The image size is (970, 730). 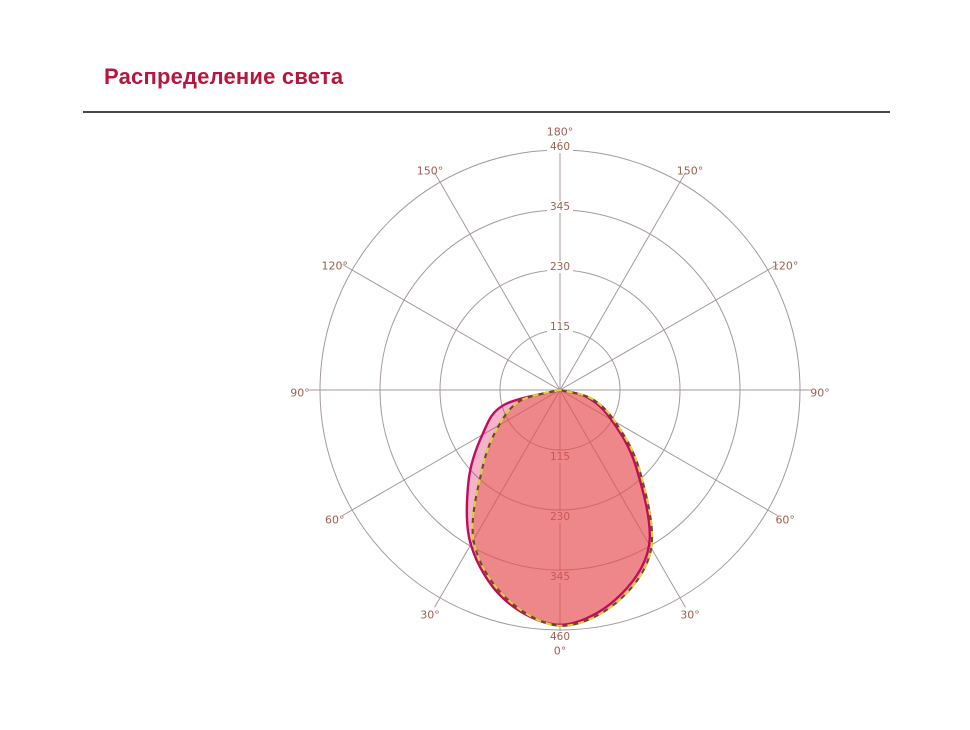 I want to click on angle-label: 180°, so click(x=560, y=132).